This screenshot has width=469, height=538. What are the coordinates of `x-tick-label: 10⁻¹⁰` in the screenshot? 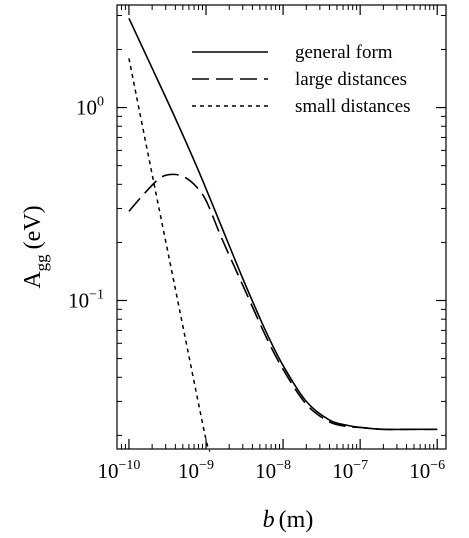 It's located at (118, 470).